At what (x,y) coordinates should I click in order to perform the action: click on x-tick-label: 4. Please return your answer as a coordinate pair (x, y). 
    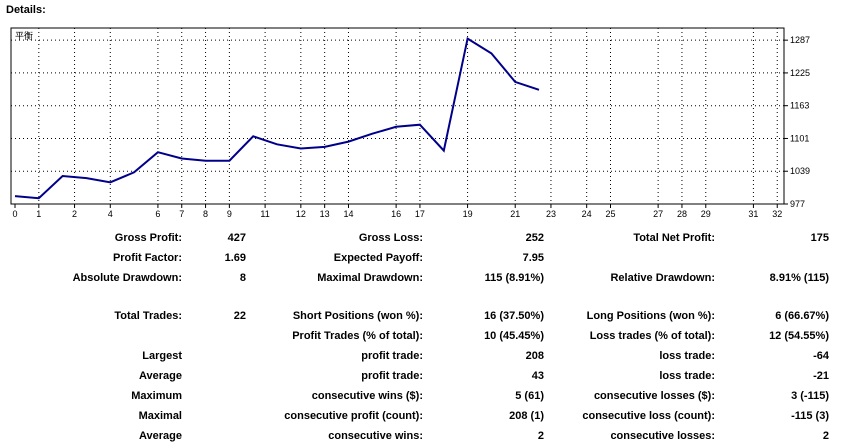
    Looking at the image, I should click on (110, 214).